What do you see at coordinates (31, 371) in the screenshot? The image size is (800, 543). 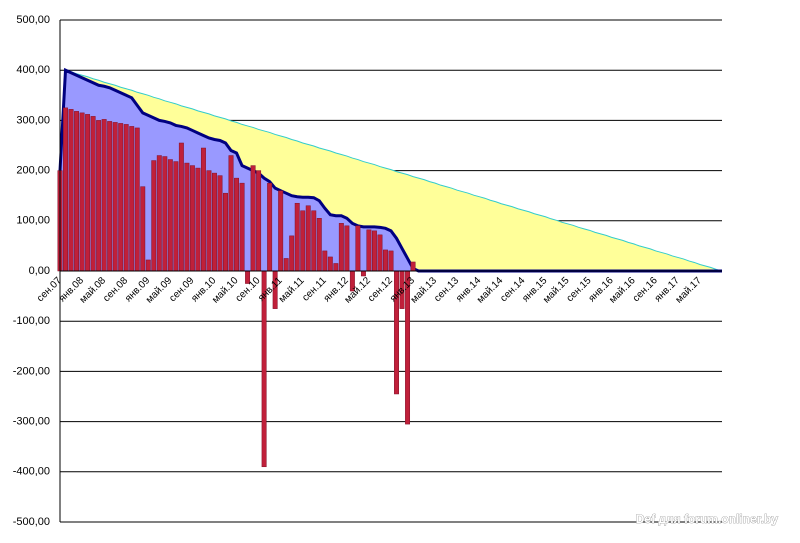 I see `y-tick-label: -200,00` at bounding box center [31, 371].